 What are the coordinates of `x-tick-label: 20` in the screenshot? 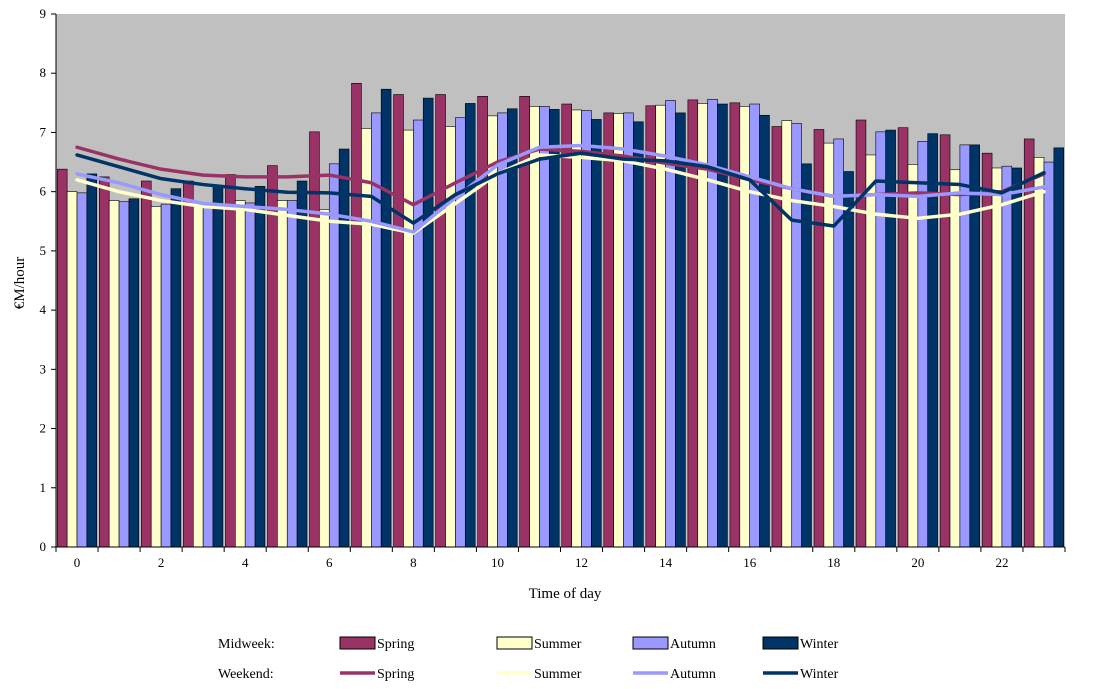 It's located at (917, 562).